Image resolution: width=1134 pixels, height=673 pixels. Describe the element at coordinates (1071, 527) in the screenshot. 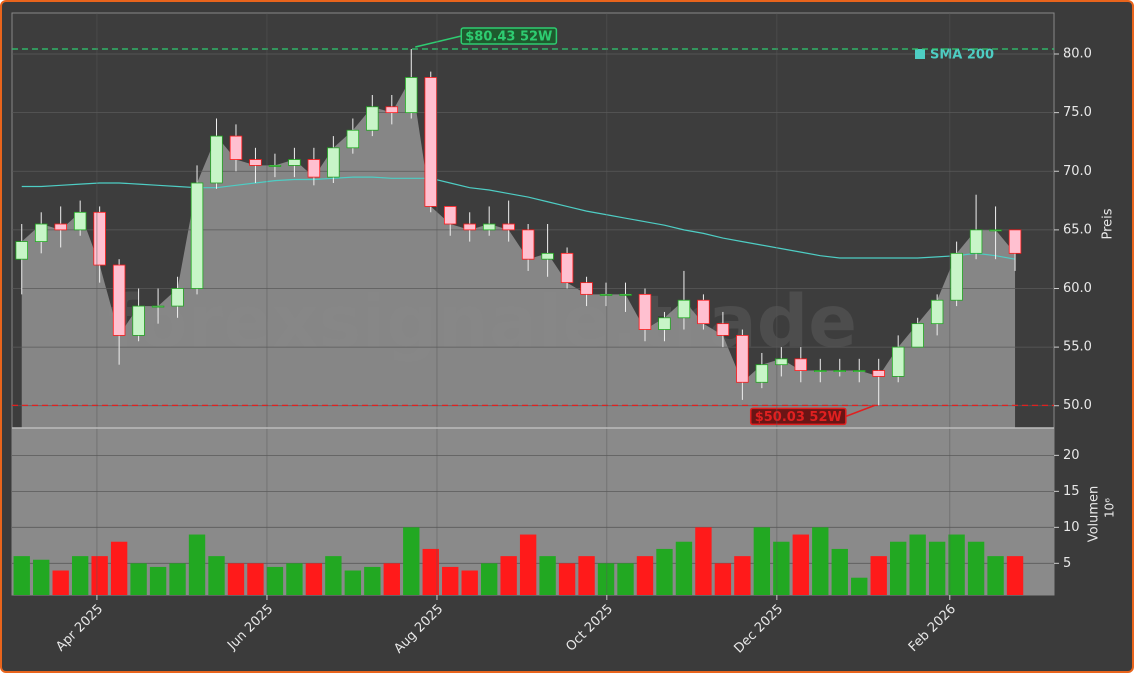

I see `y-tick-label: 10` at that location.